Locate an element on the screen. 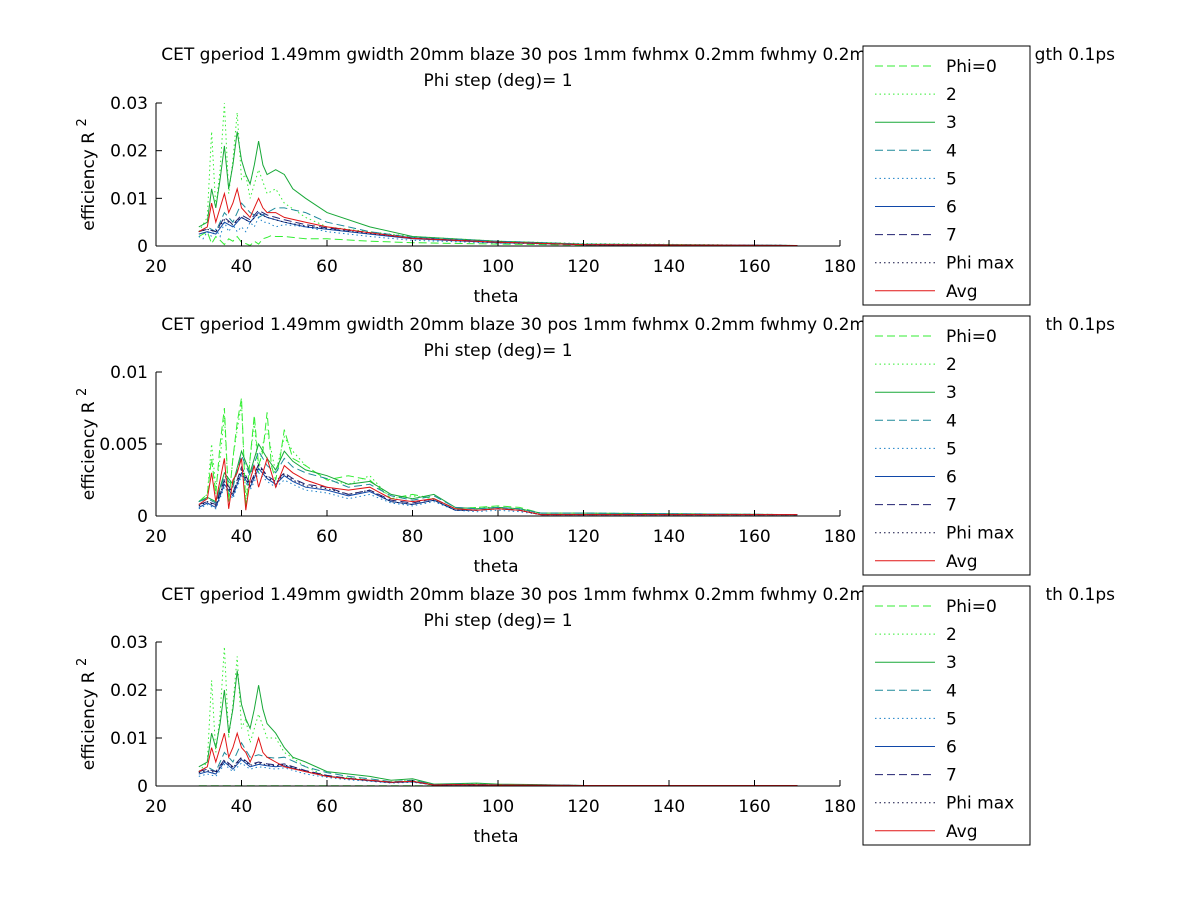 Image resolution: width=1200 pixels, height=901 pixels. y-tick-label: 0.005 is located at coordinates (123, 445).